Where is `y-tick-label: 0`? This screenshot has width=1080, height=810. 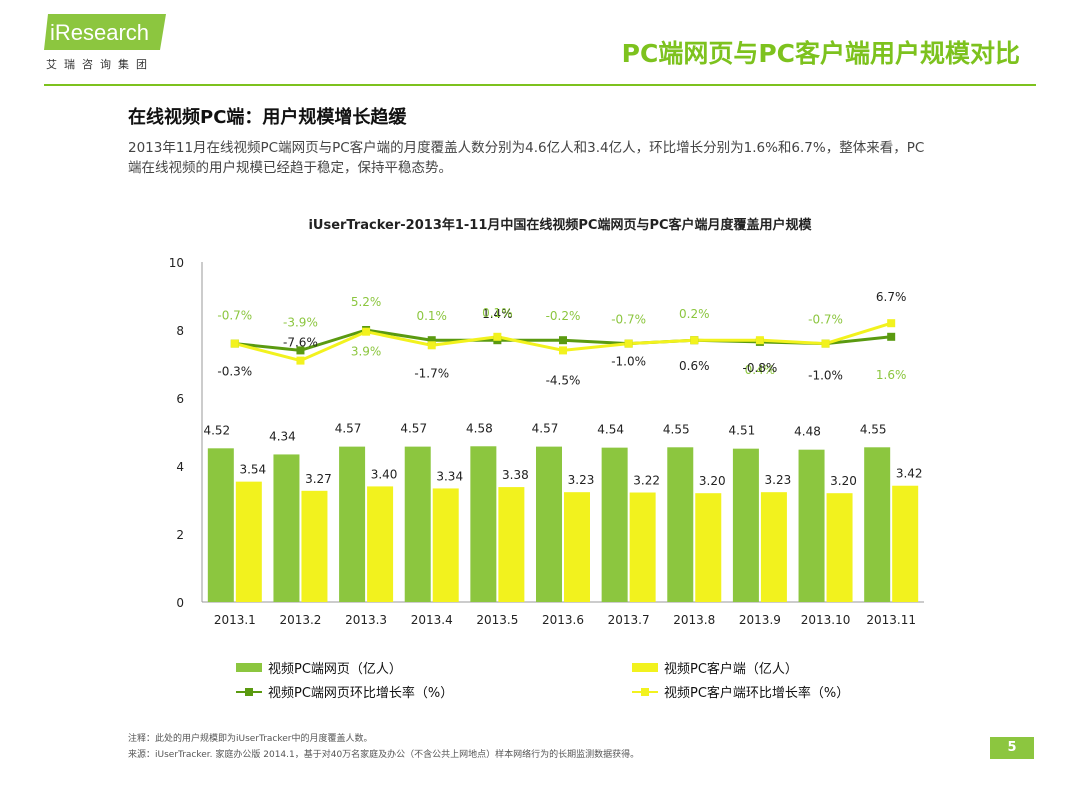
y-tick-label: 0 is located at coordinates (180, 603).